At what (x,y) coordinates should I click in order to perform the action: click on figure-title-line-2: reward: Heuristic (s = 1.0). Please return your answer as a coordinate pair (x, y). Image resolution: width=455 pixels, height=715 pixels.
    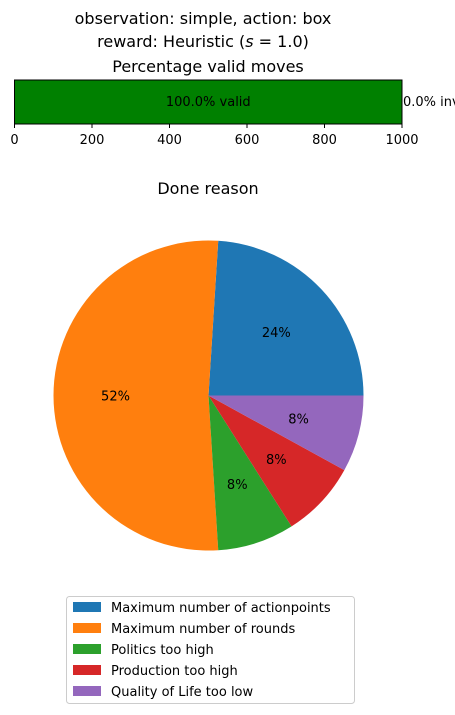
    Looking at the image, I should click on (203, 41).